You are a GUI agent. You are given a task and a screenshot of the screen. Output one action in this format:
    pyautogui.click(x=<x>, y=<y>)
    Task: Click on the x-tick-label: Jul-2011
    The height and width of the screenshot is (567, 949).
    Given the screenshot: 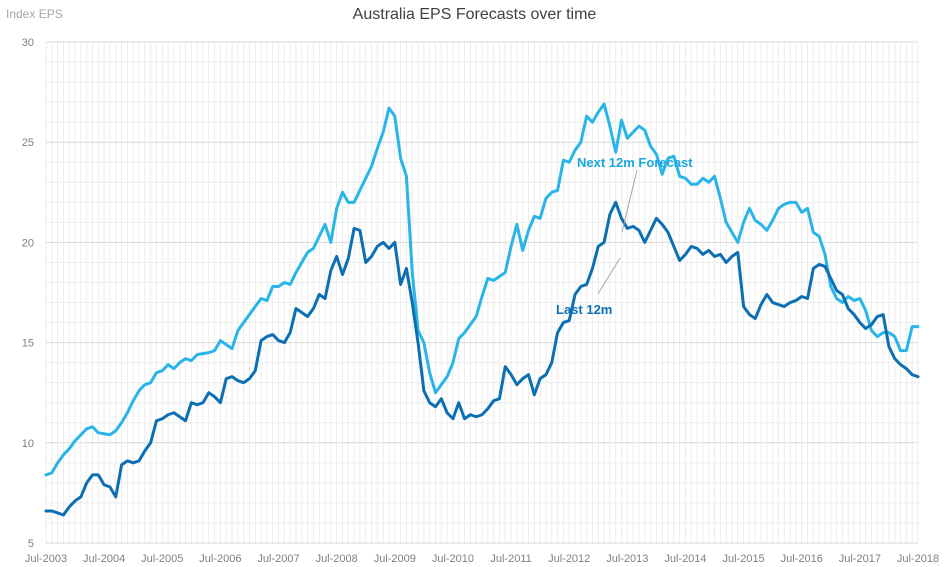 What is the action you would take?
    pyautogui.click(x=510, y=559)
    